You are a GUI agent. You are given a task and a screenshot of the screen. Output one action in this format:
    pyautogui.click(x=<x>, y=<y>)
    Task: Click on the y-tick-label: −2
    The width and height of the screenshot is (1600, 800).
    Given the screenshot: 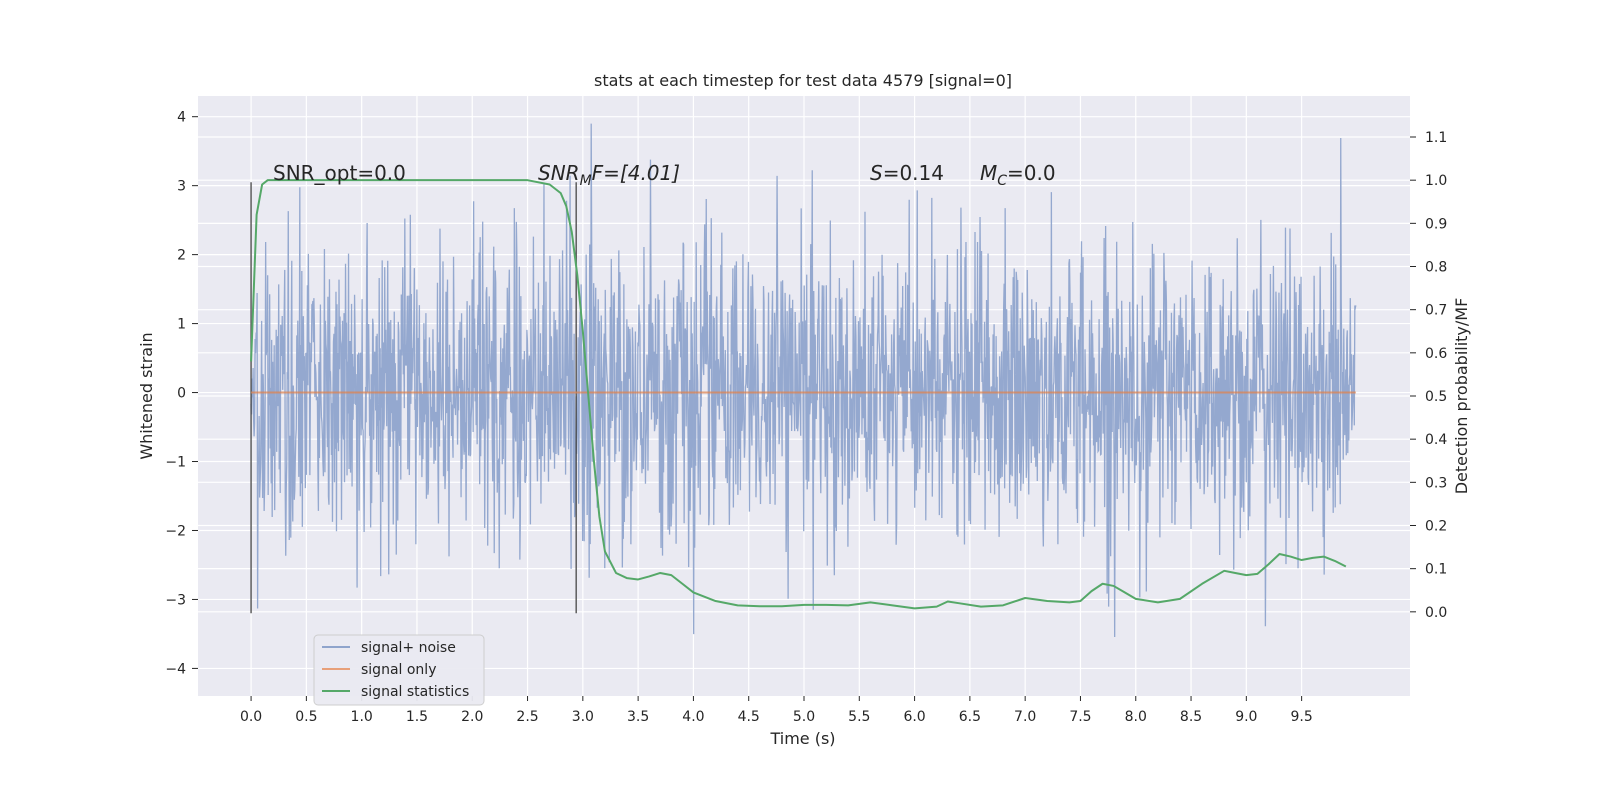 What is the action you would take?
    pyautogui.click(x=175, y=531)
    